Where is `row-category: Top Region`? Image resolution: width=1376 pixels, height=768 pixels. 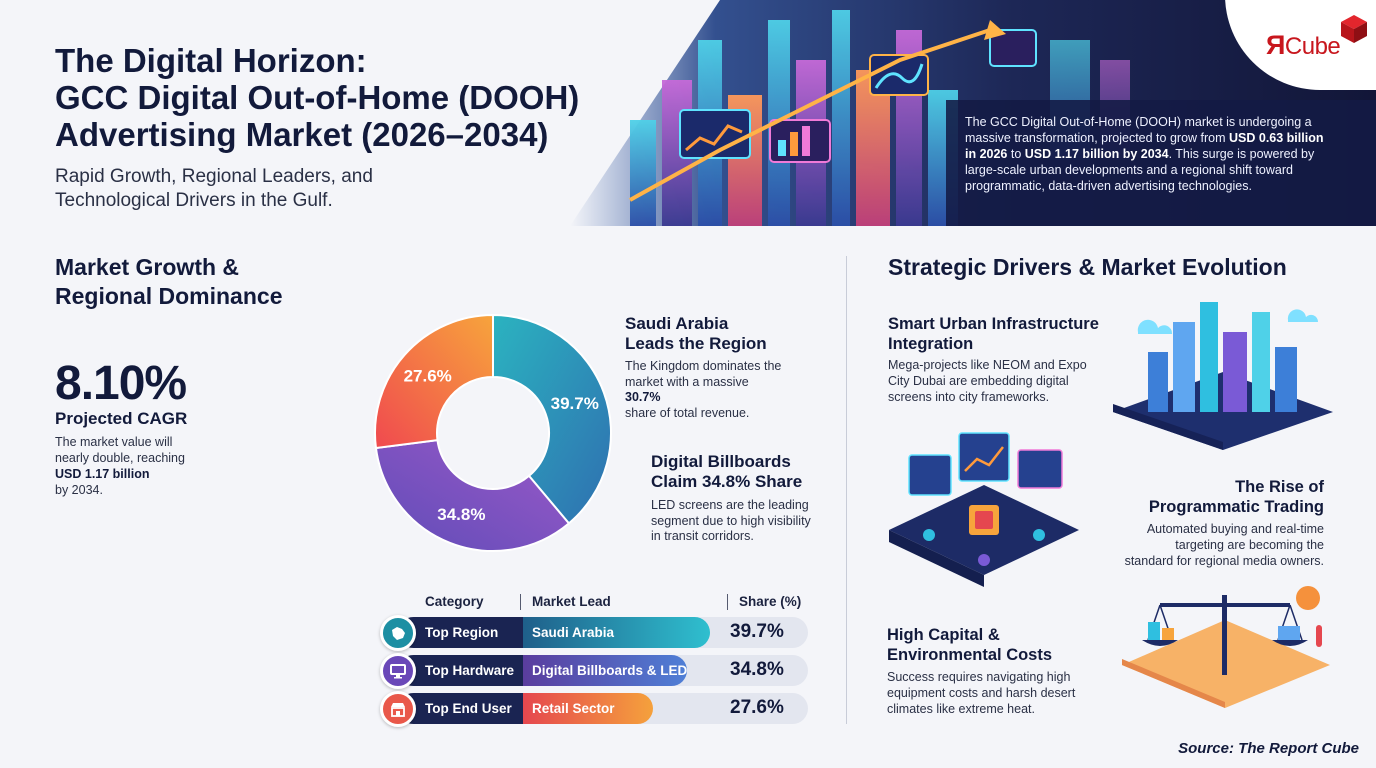 row-category: Top Region is located at coordinates (462, 632).